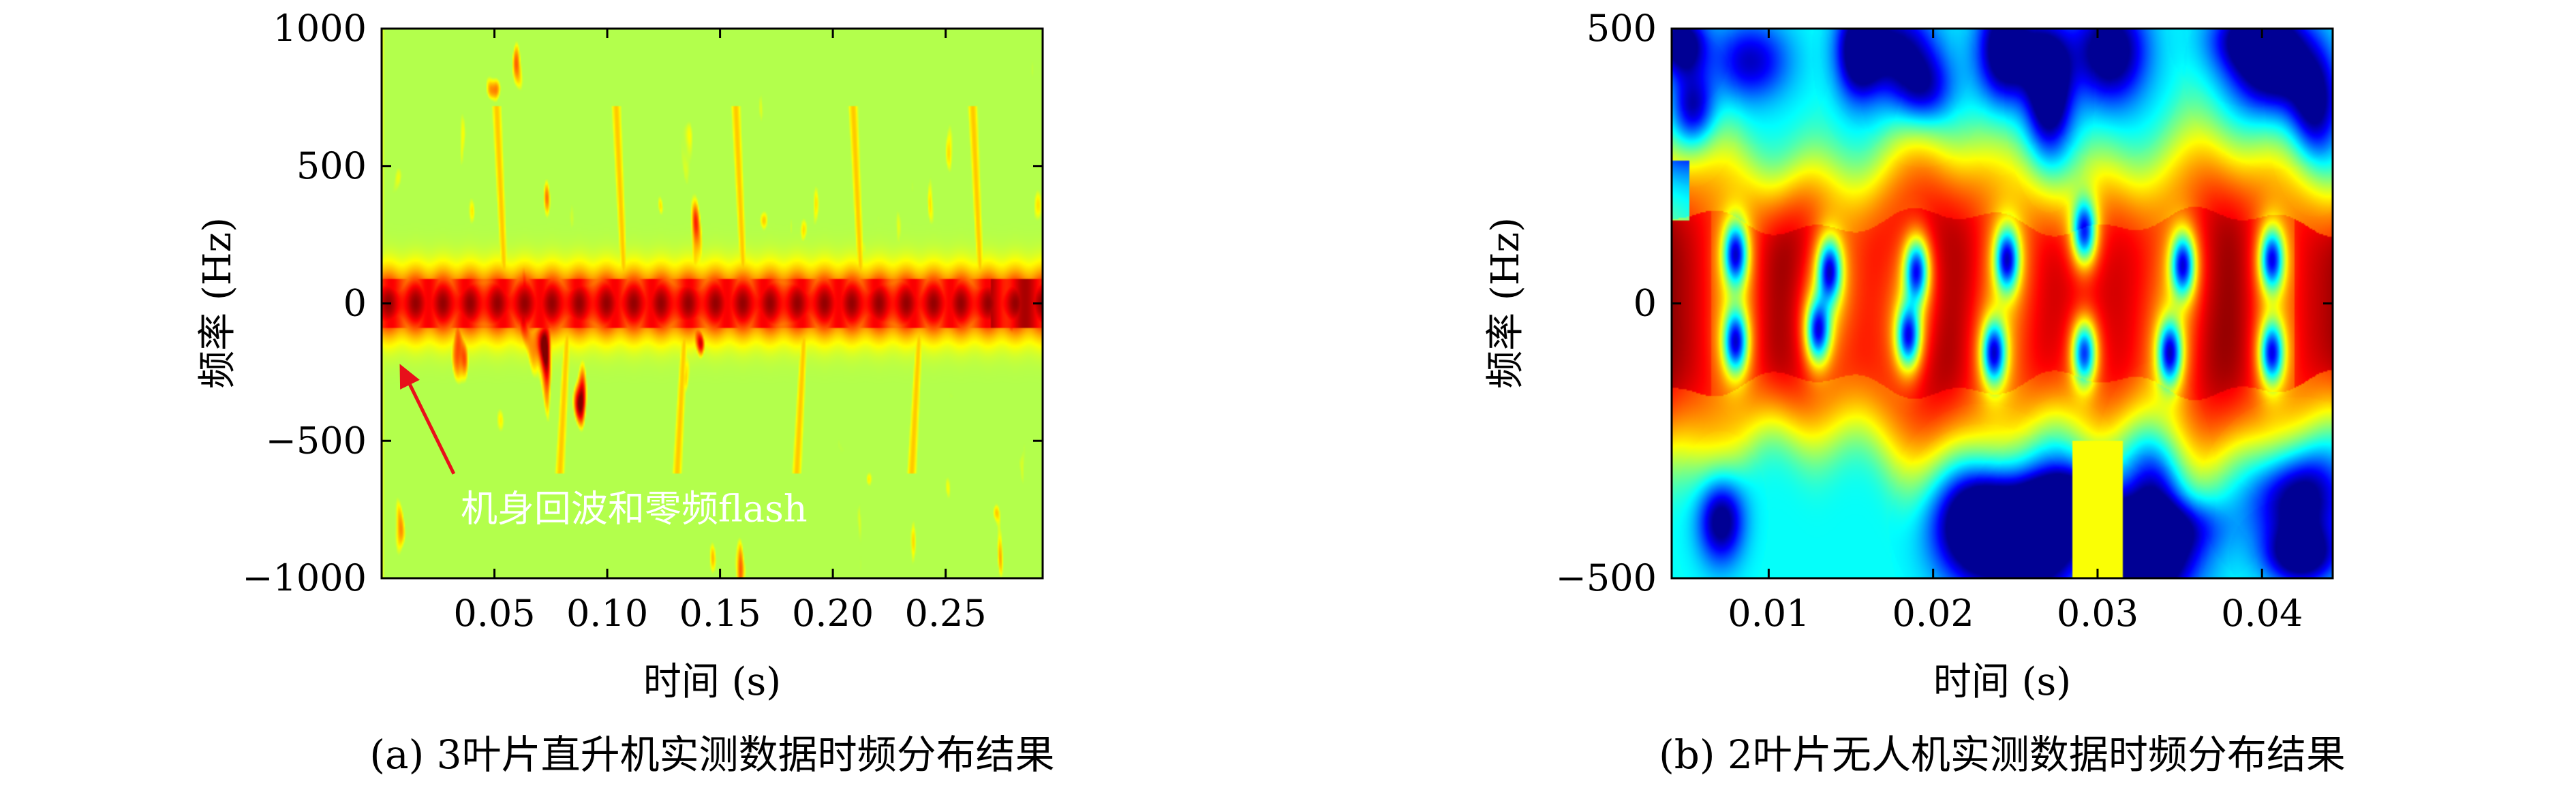  What do you see at coordinates (2003, 754) in the screenshot?
I see `caption-b: (b) 2叶片无人机实测数据时频分布结果` at bounding box center [2003, 754].